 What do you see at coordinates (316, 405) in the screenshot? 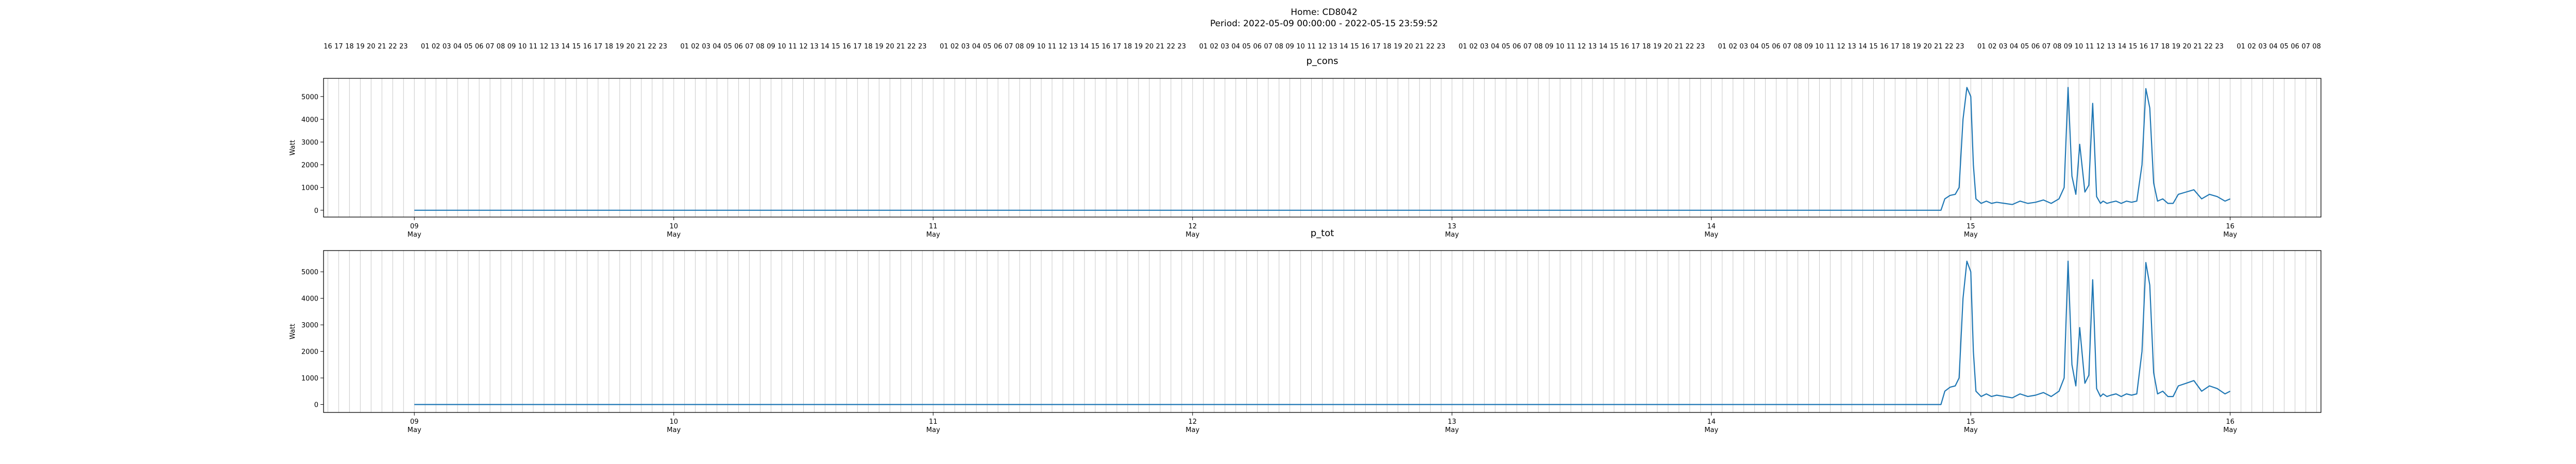
I see `y-tick-label: 0` at bounding box center [316, 405].